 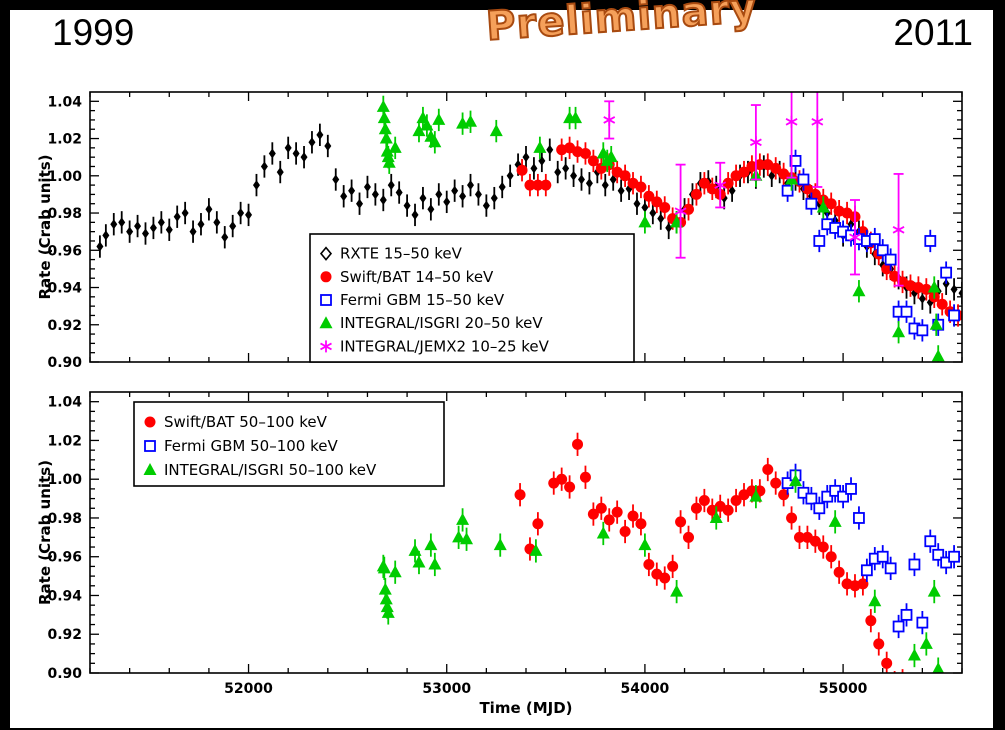 What do you see at coordinates (246, 422) in the screenshot?
I see `legend-entry: Swift/BAT 50–100 keV` at bounding box center [246, 422].